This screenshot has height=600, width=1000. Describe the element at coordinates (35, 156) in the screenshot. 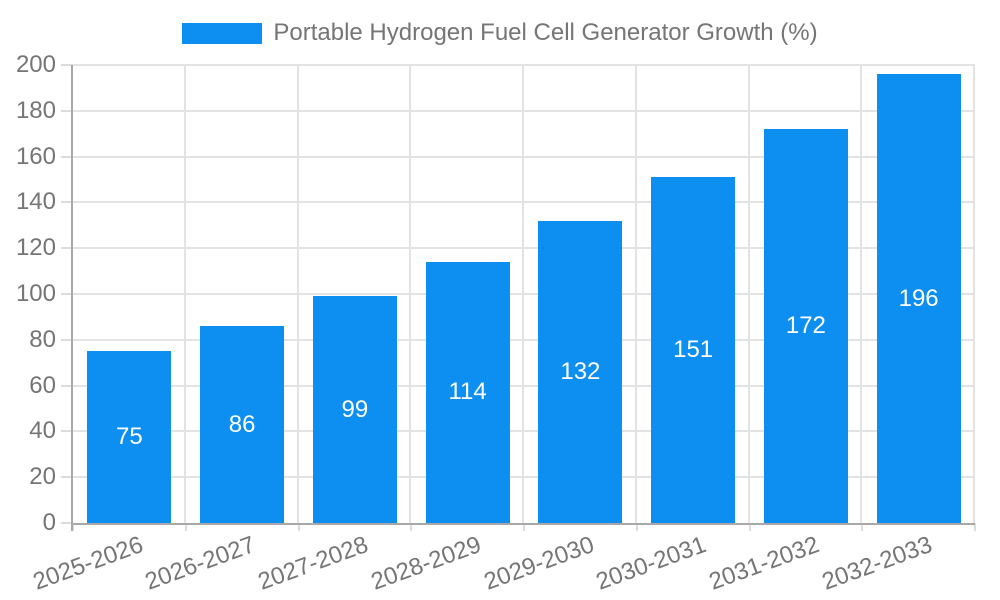

I see `y-tick-label: 160` at that location.